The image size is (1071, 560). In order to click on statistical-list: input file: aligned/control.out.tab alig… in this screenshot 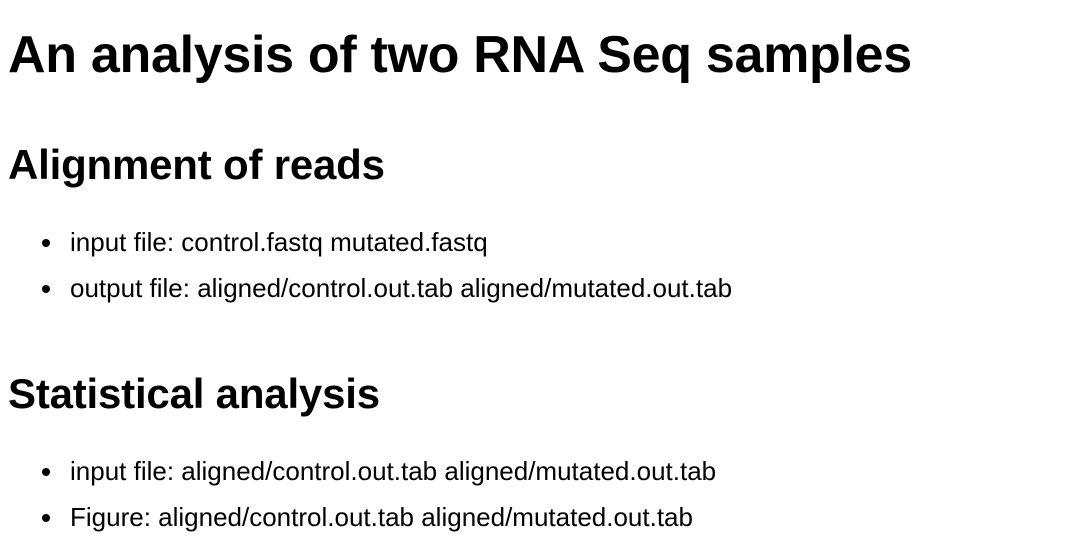, I will do `click(362, 494)`.